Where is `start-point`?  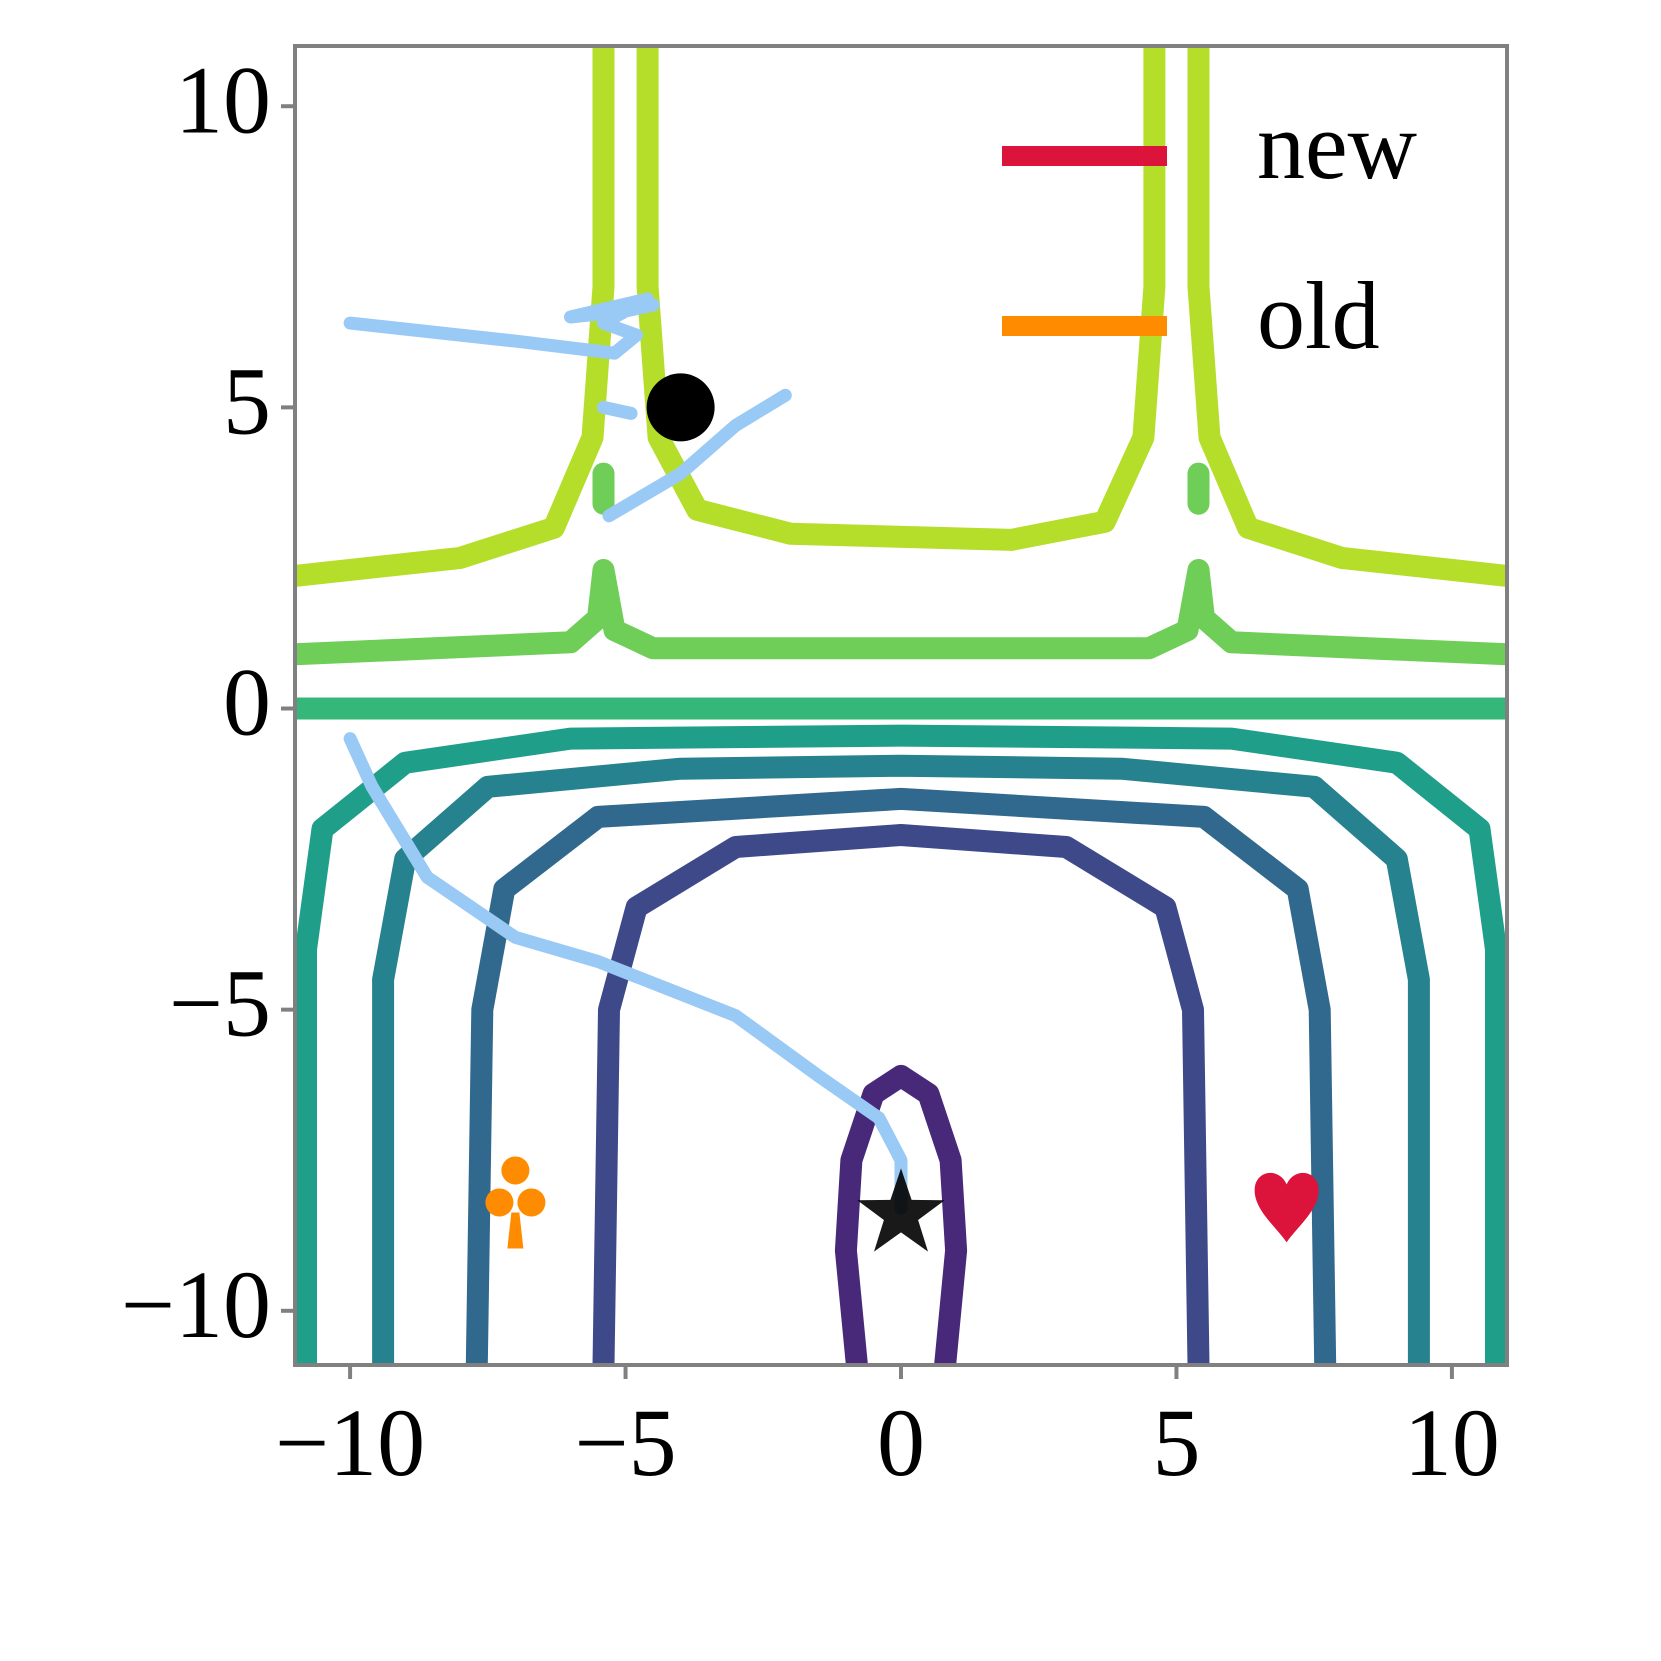
start-point is located at coordinates (680, 407).